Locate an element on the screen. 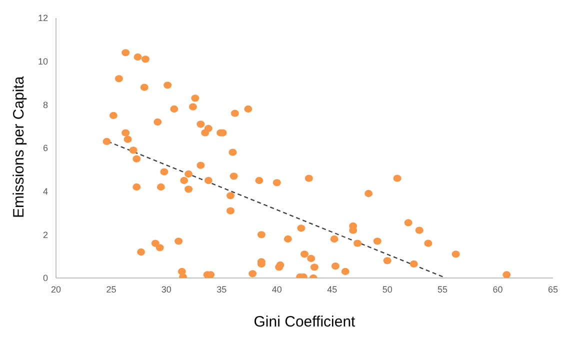 The image size is (579, 344). x-tick-label: 65 is located at coordinates (553, 289).